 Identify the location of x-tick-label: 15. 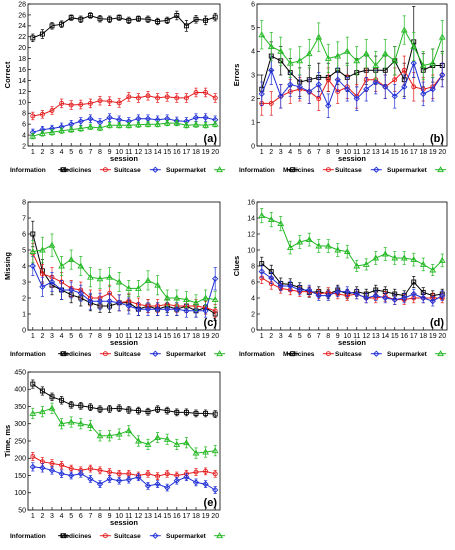
(167, 152).